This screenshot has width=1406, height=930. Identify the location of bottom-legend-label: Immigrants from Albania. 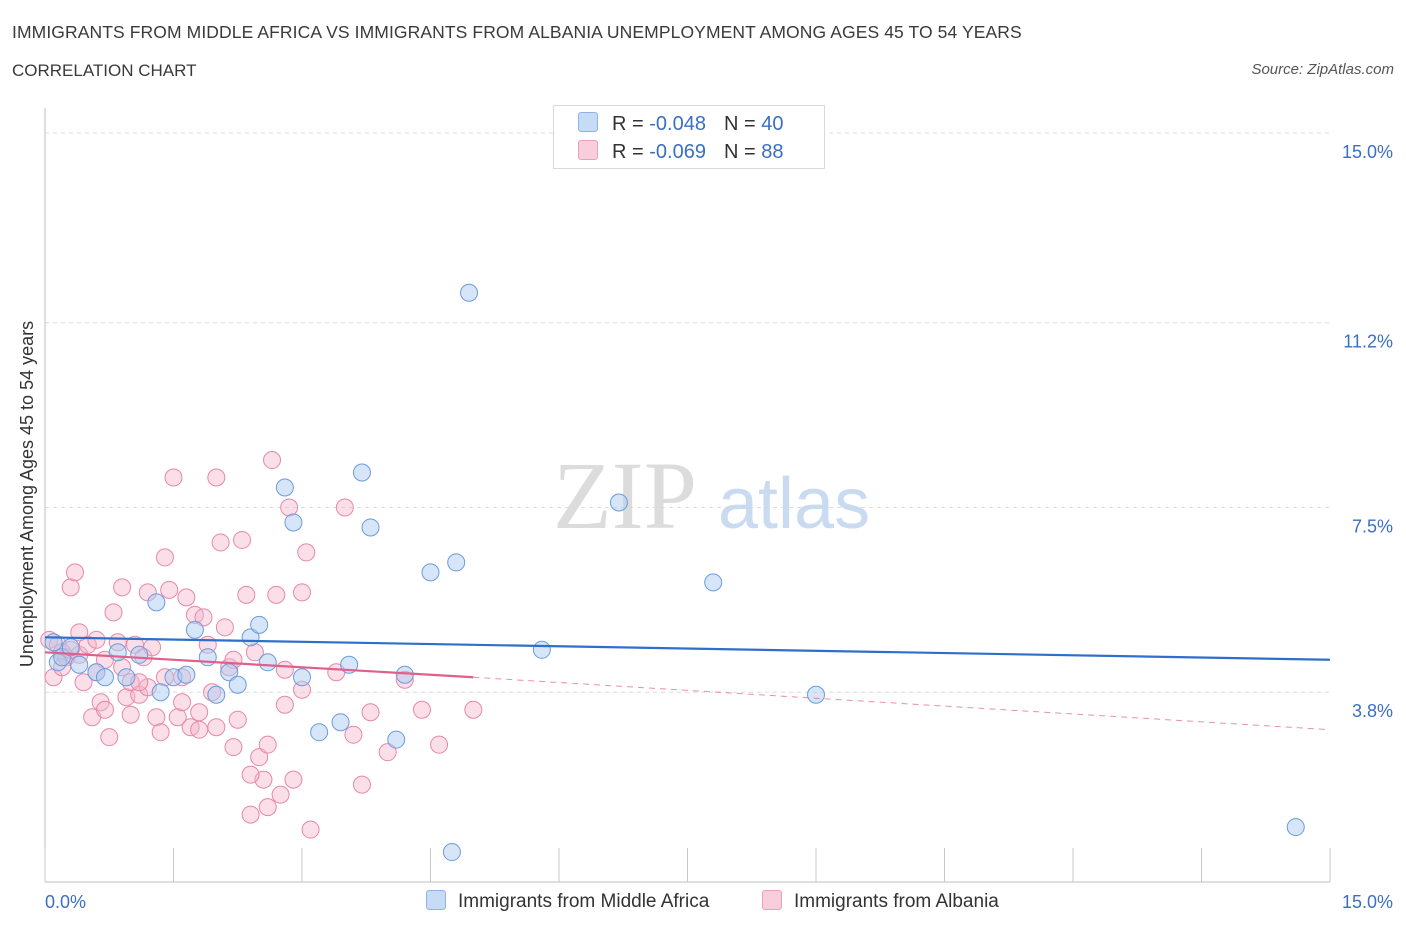
(896, 901).